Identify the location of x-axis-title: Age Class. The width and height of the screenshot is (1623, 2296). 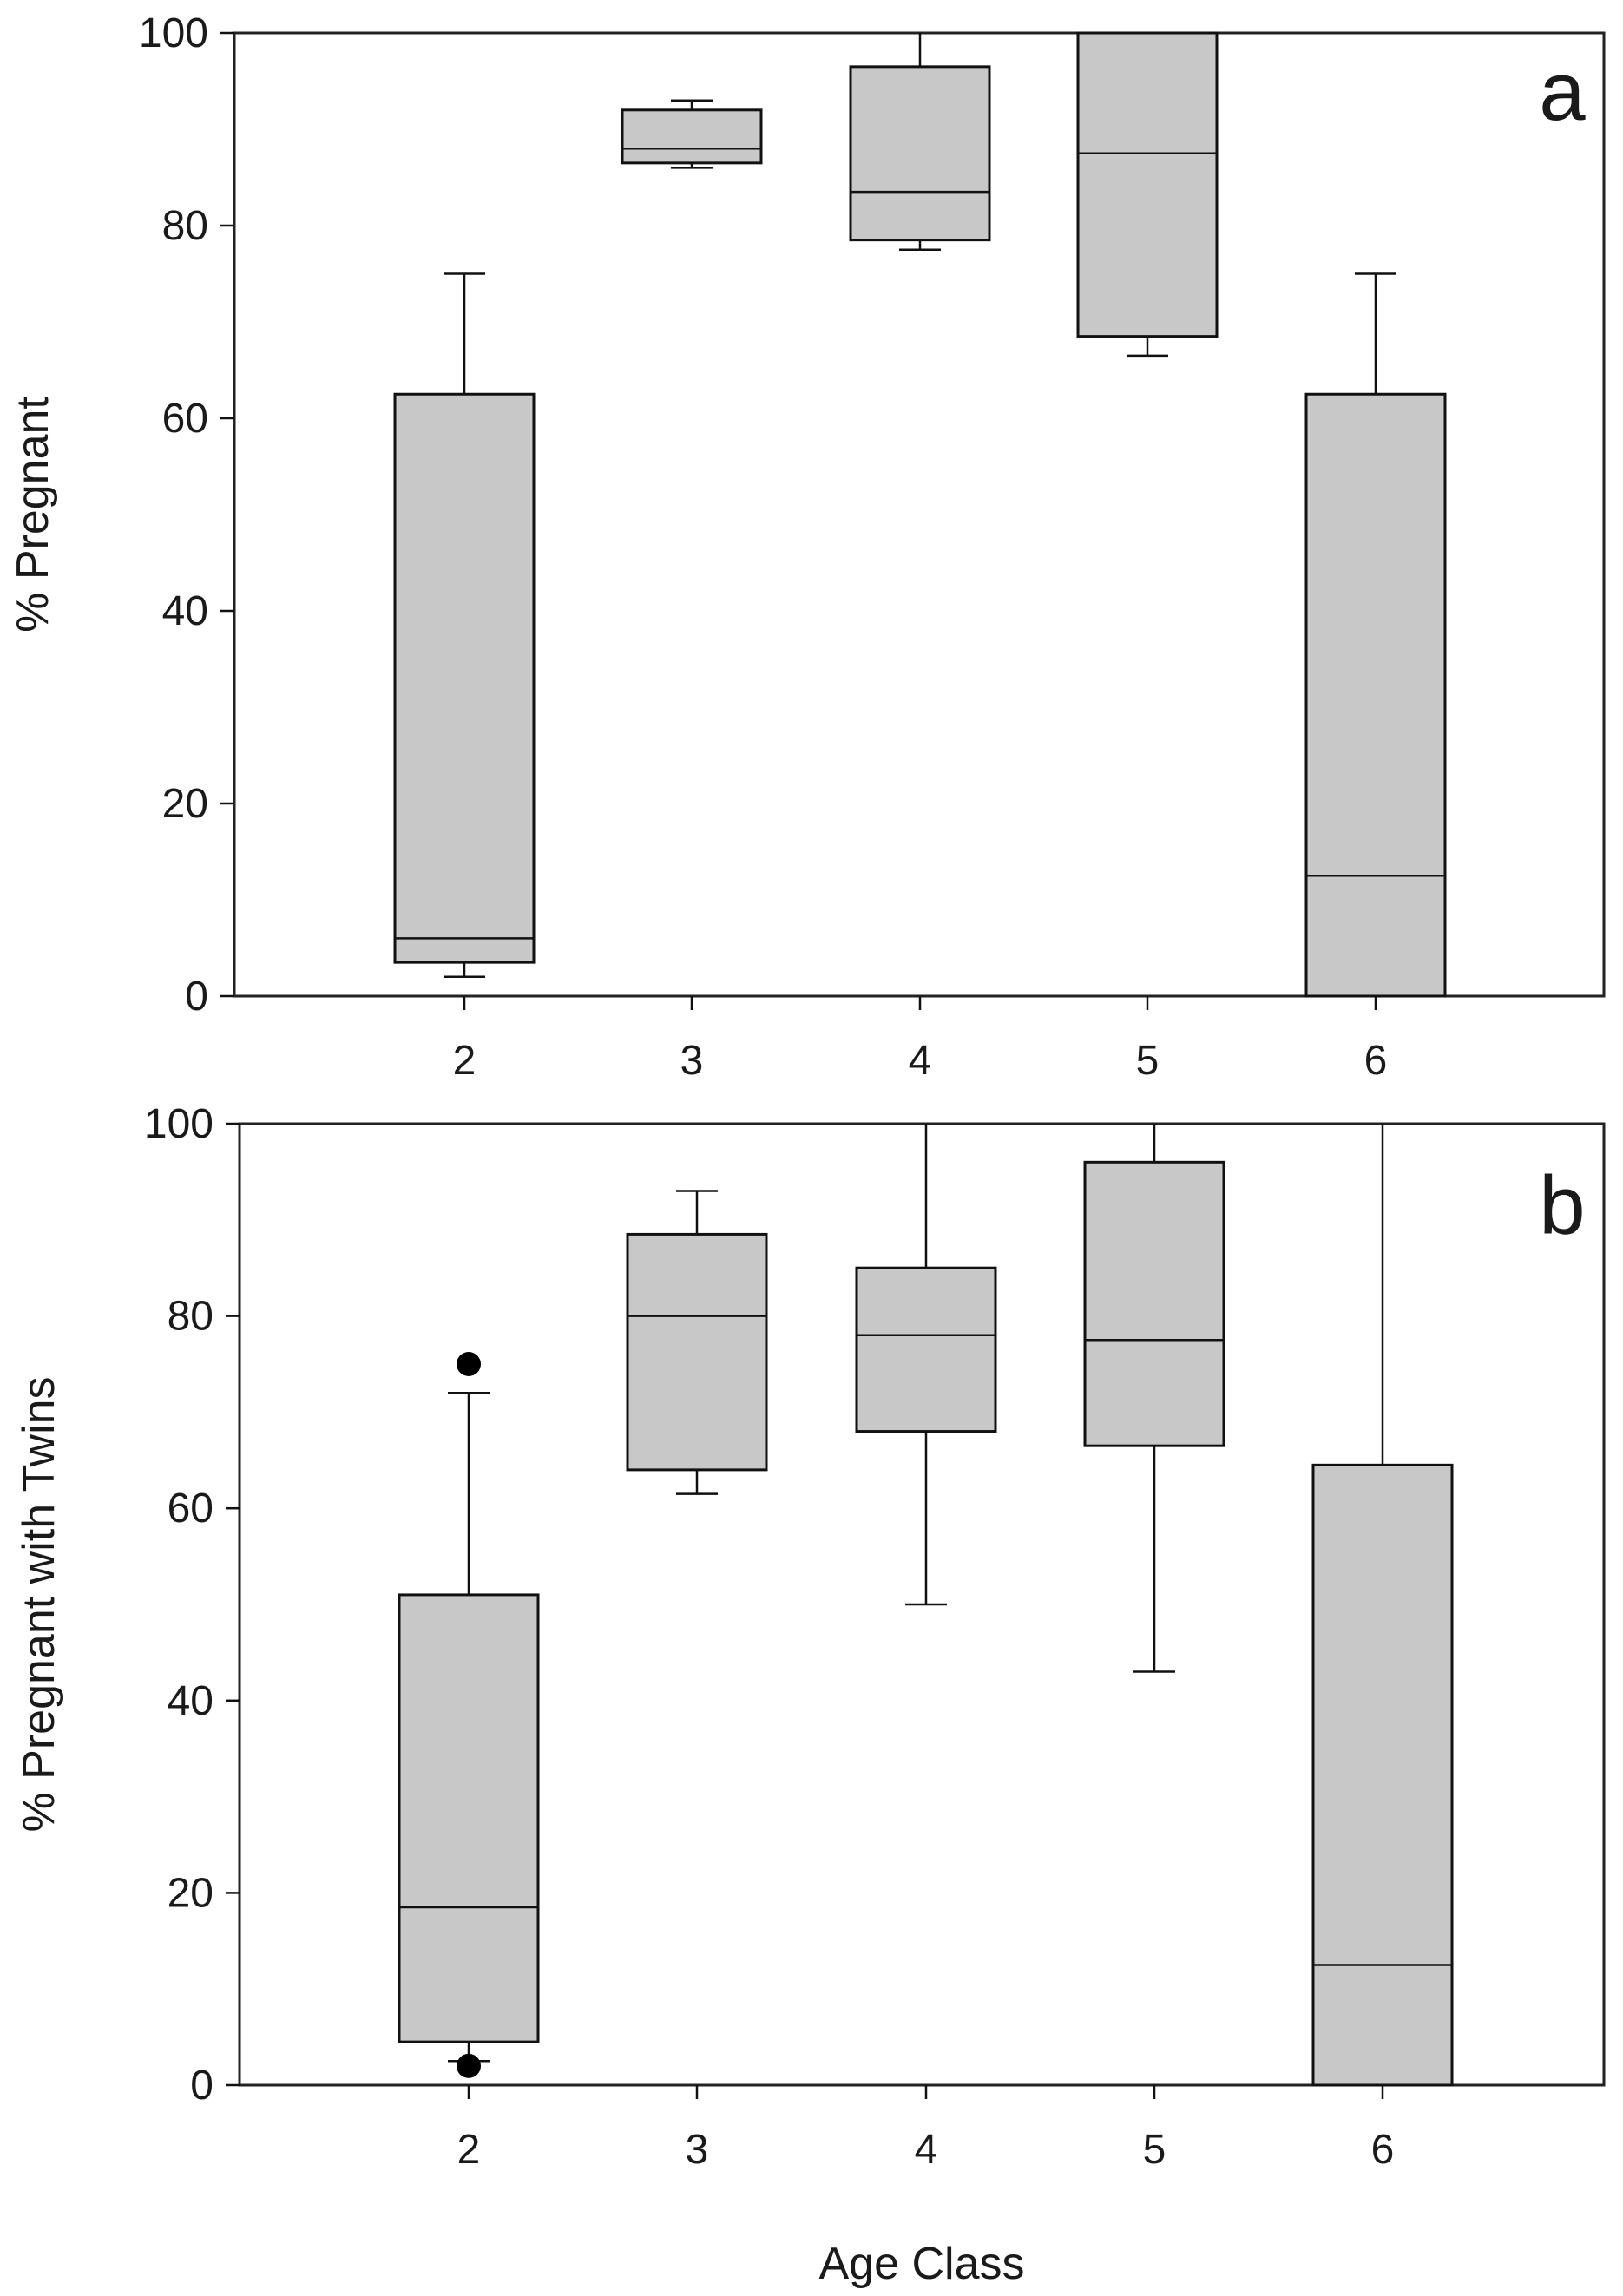
(922, 2264).